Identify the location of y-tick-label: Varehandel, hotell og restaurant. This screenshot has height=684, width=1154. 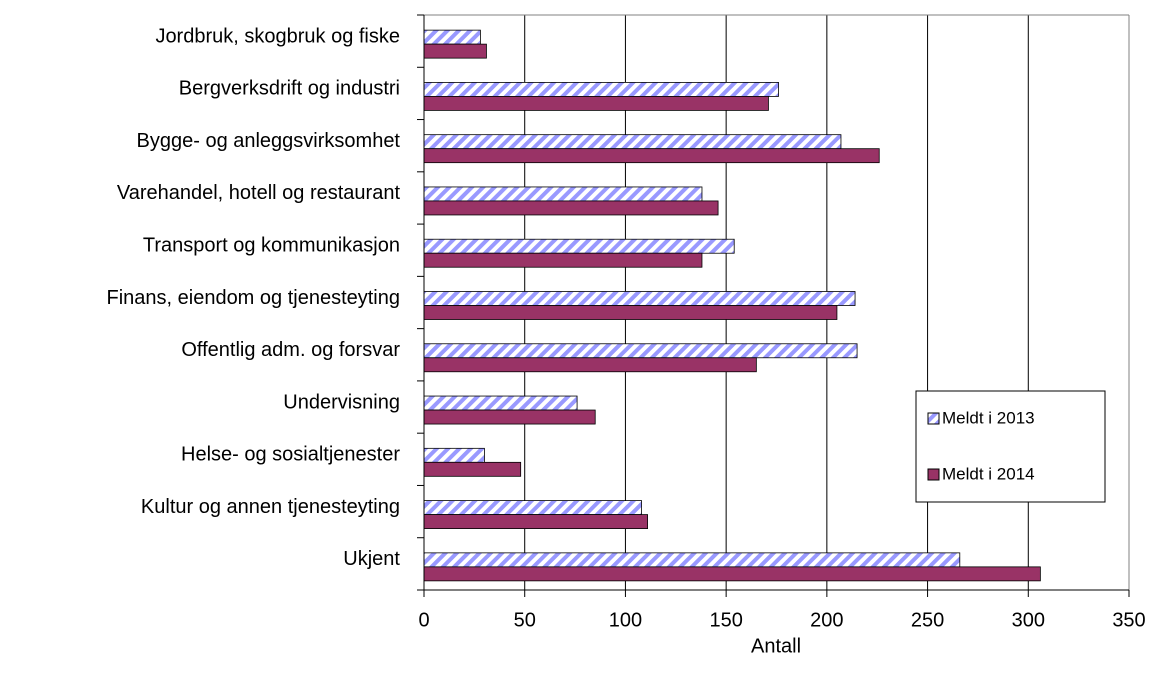
(259, 193).